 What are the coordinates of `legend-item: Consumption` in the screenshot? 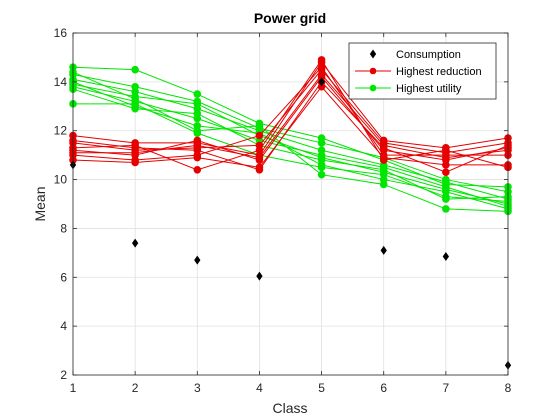 It's located at (415, 55).